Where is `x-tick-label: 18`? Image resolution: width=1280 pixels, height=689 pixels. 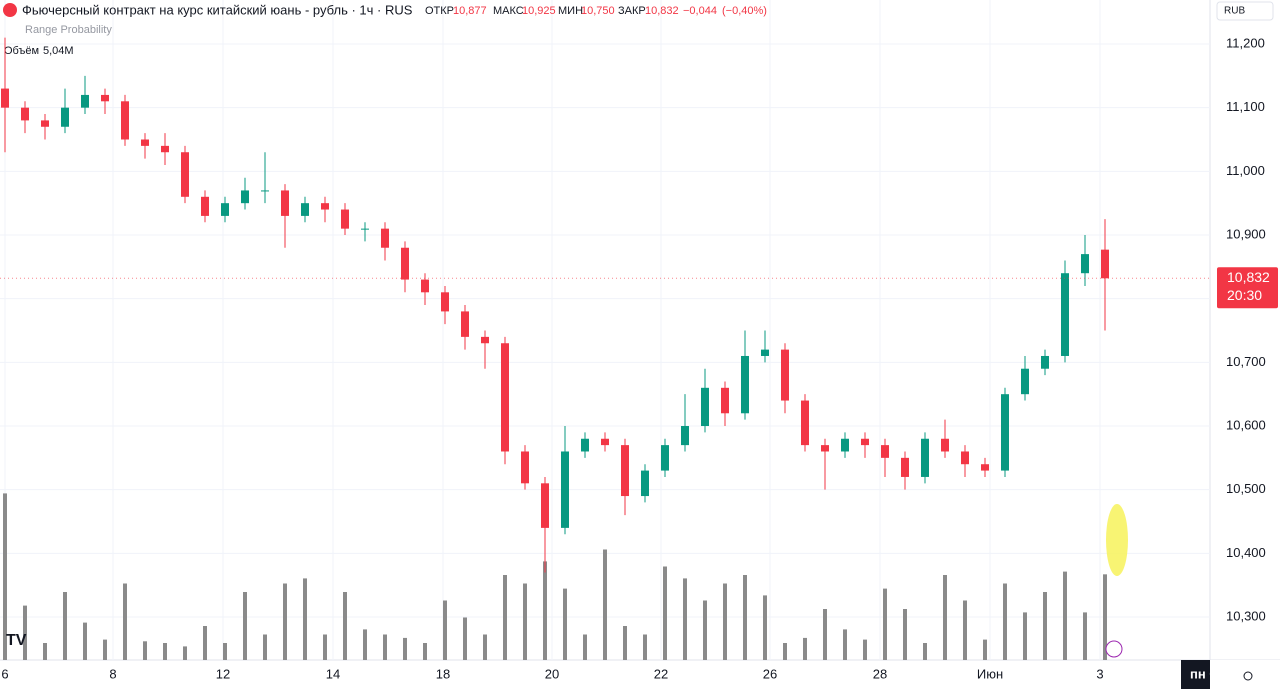
x-tick-label: 18 is located at coordinates (443, 673).